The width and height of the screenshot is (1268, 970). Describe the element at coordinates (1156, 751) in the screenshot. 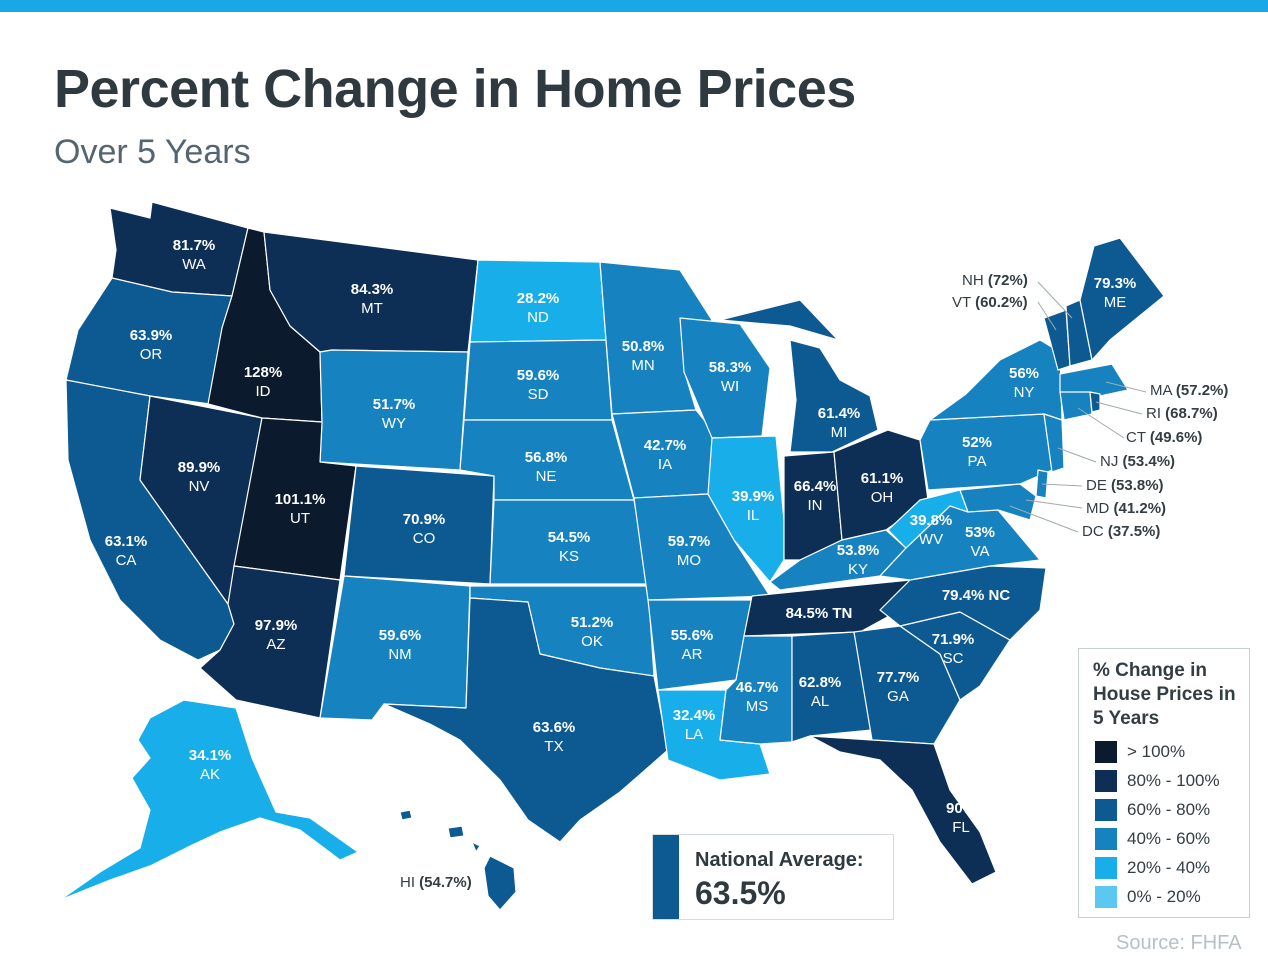

I see `legend-label: > 100%` at that location.